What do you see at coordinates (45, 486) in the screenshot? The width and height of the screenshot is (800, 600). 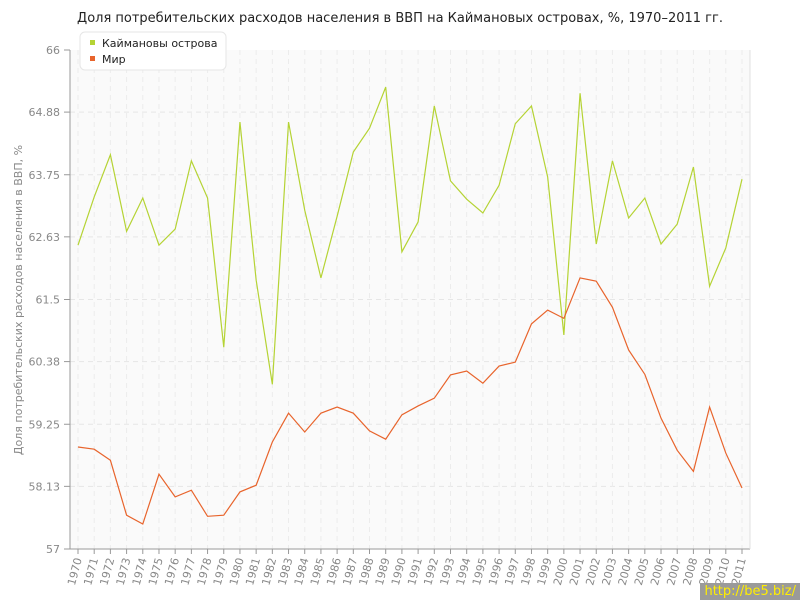 I see `y-tick-label: 58.13` at bounding box center [45, 486].